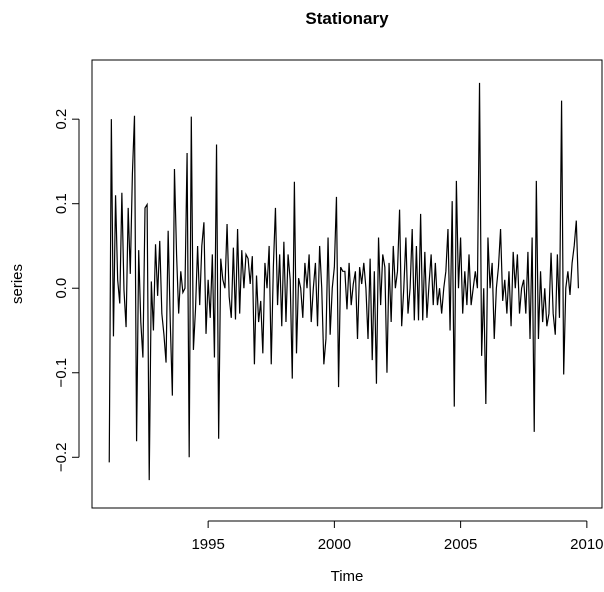  I want to click on x-tick-label: 1995, so click(207, 544).